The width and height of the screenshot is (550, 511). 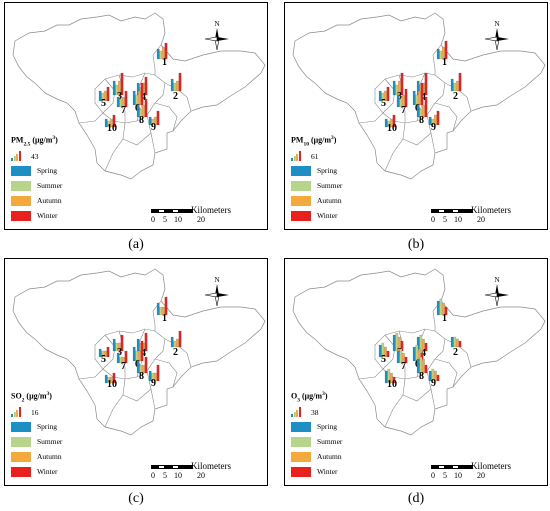 I want to click on legend-label: Winter, so click(x=47, y=472).